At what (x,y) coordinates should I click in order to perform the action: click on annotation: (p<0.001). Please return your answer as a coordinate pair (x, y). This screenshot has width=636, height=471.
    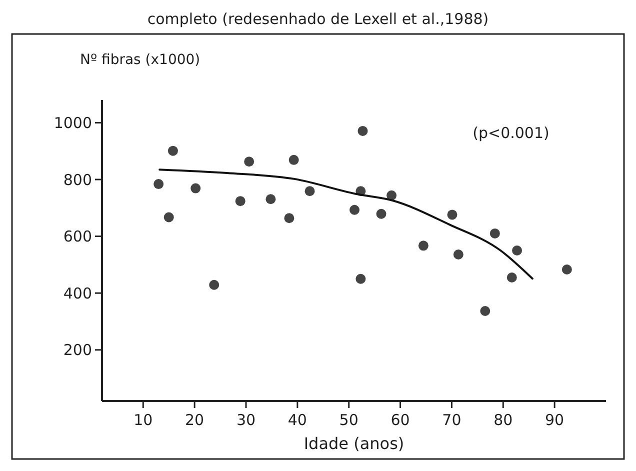
    Looking at the image, I should click on (511, 133).